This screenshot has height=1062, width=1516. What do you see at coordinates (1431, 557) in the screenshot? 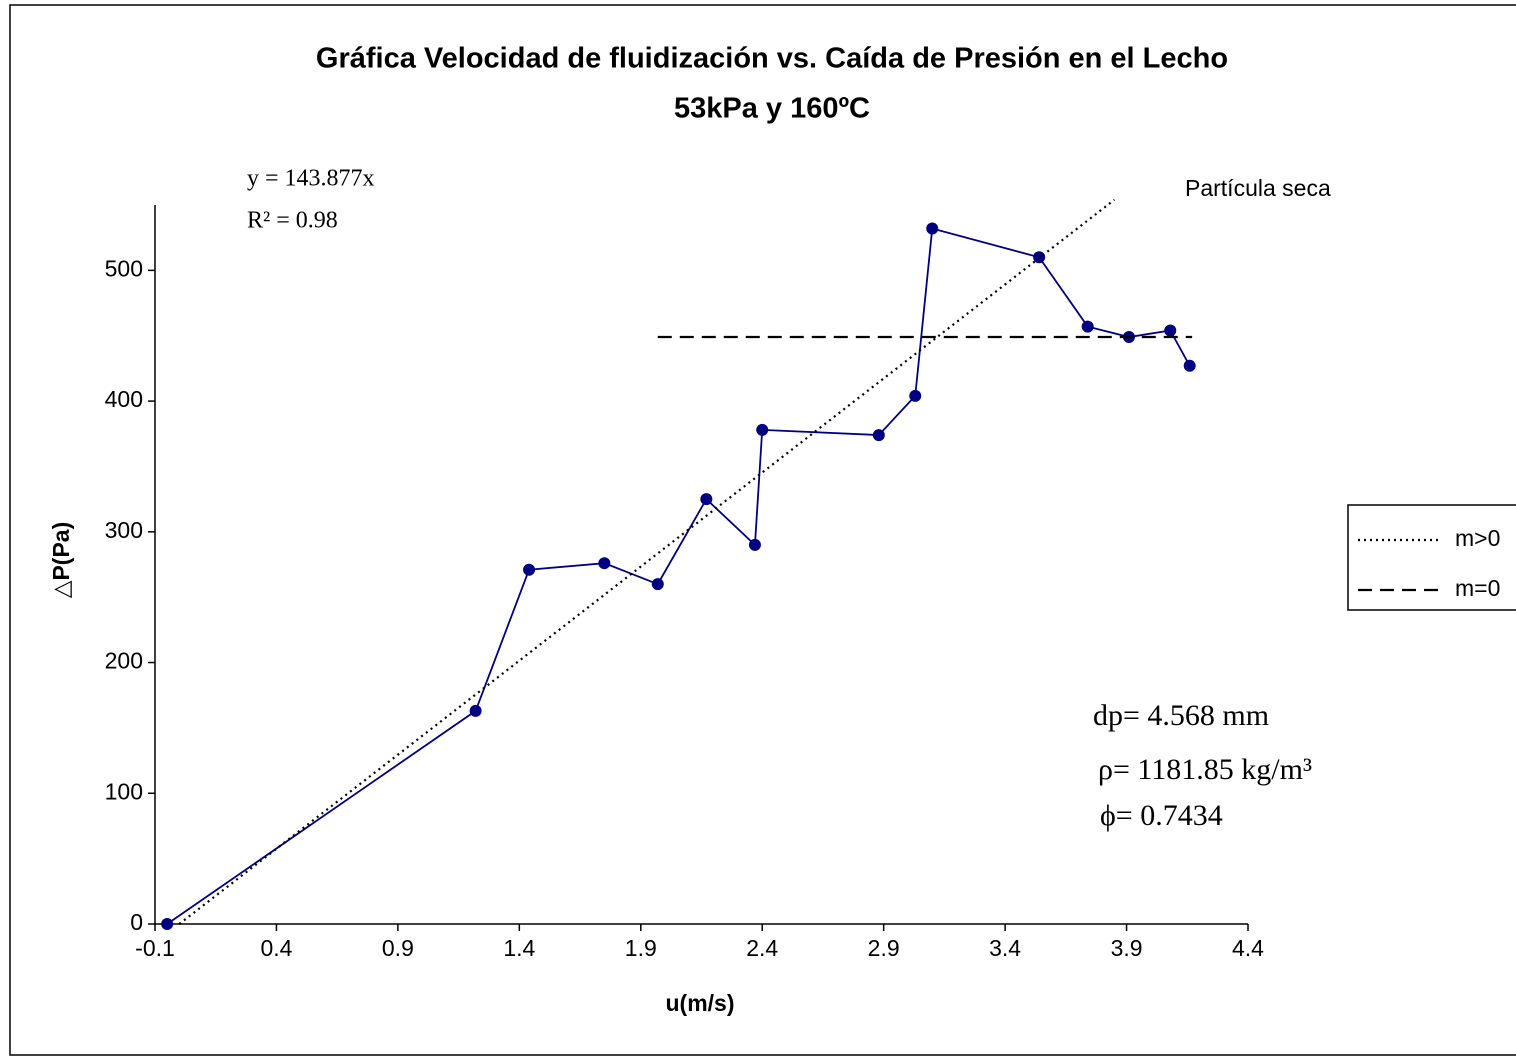
I see `legend` at bounding box center [1431, 557].